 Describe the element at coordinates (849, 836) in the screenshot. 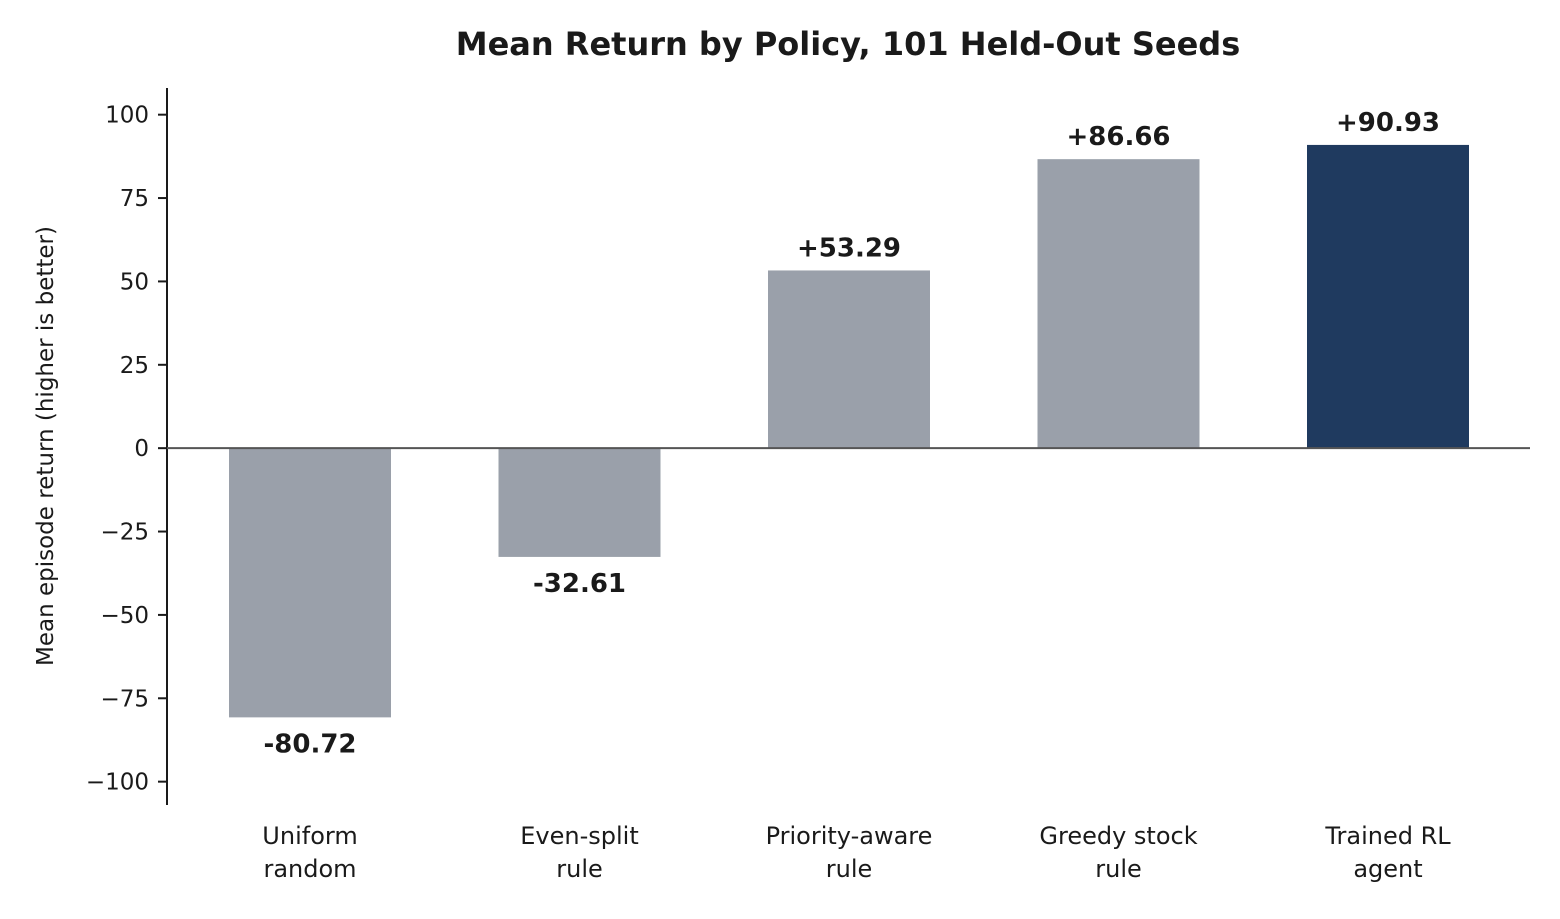

I see `x-category-label: Priority-aware` at that location.